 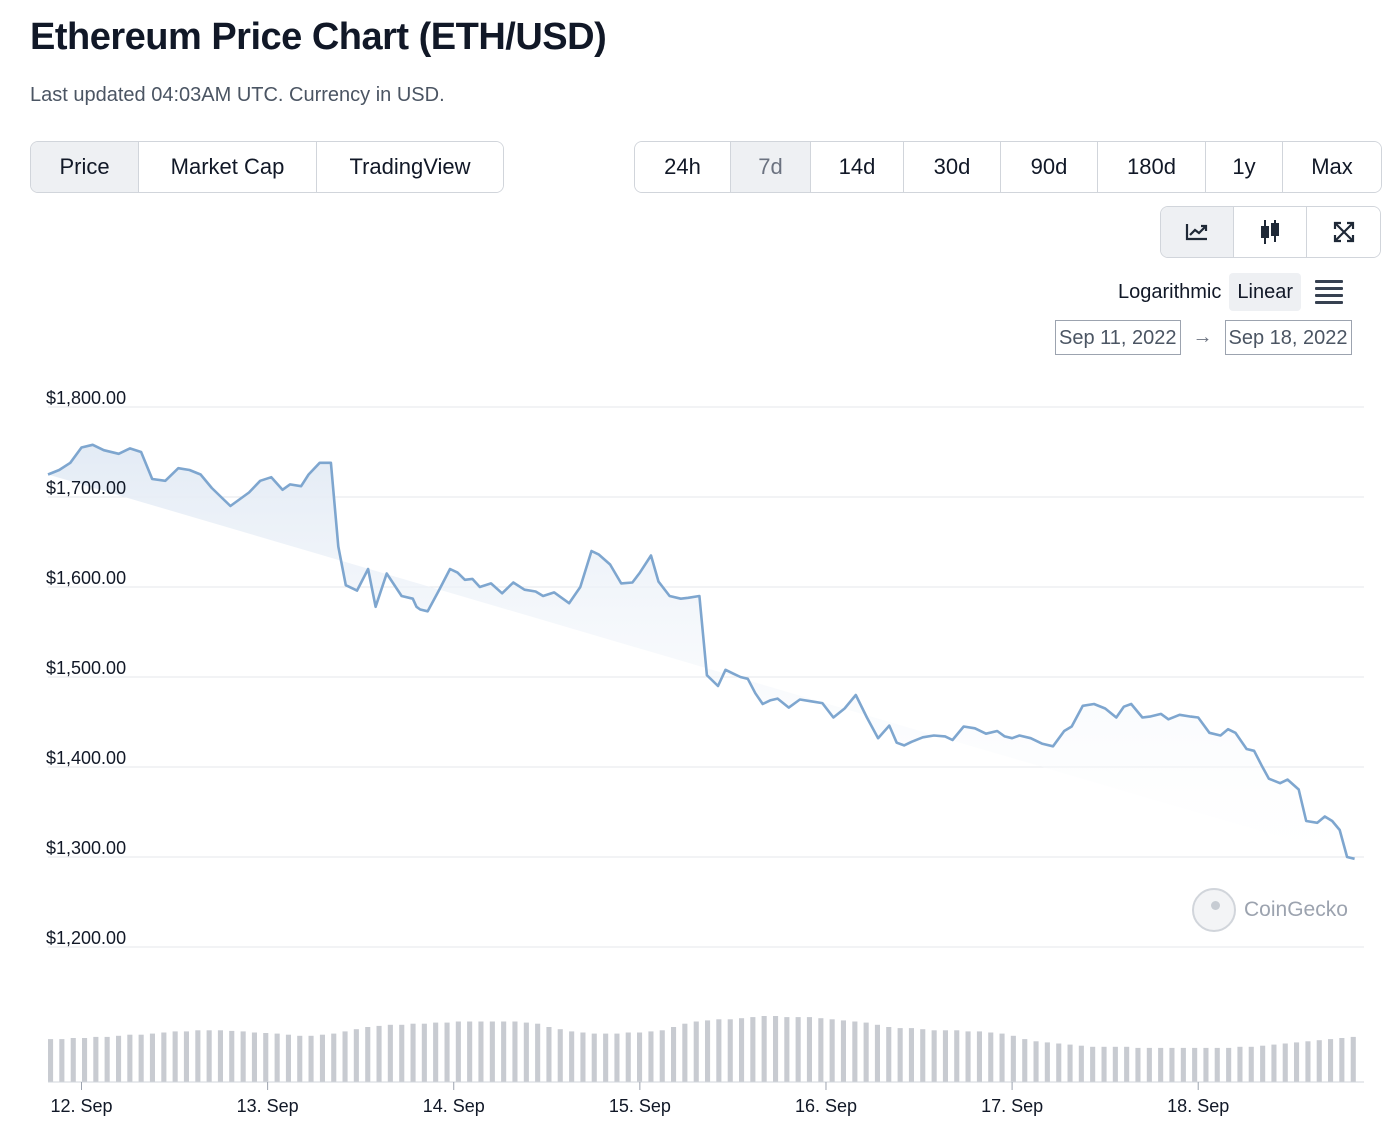 What do you see at coordinates (410, 167) in the screenshot?
I see `tab-tradingview: TradingView` at bounding box center [410, 167].